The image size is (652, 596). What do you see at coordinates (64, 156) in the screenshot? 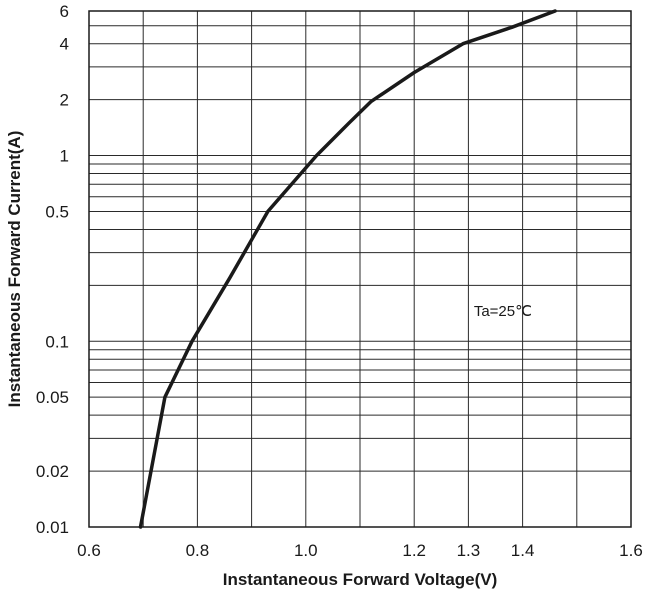
I see `y-tick-label-5: 1` at bounding box center [64, 156].